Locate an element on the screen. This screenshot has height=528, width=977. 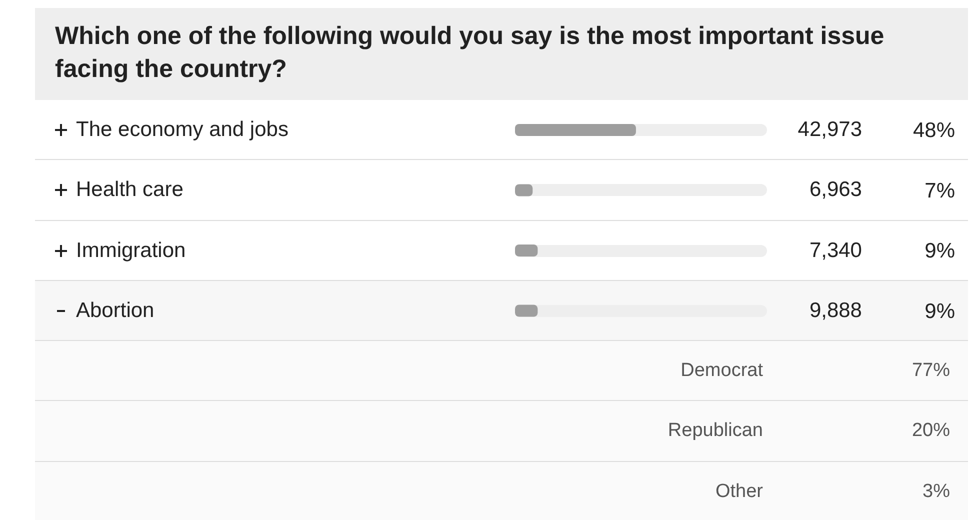
category-label: Republican is located at coordinates (715, 431).